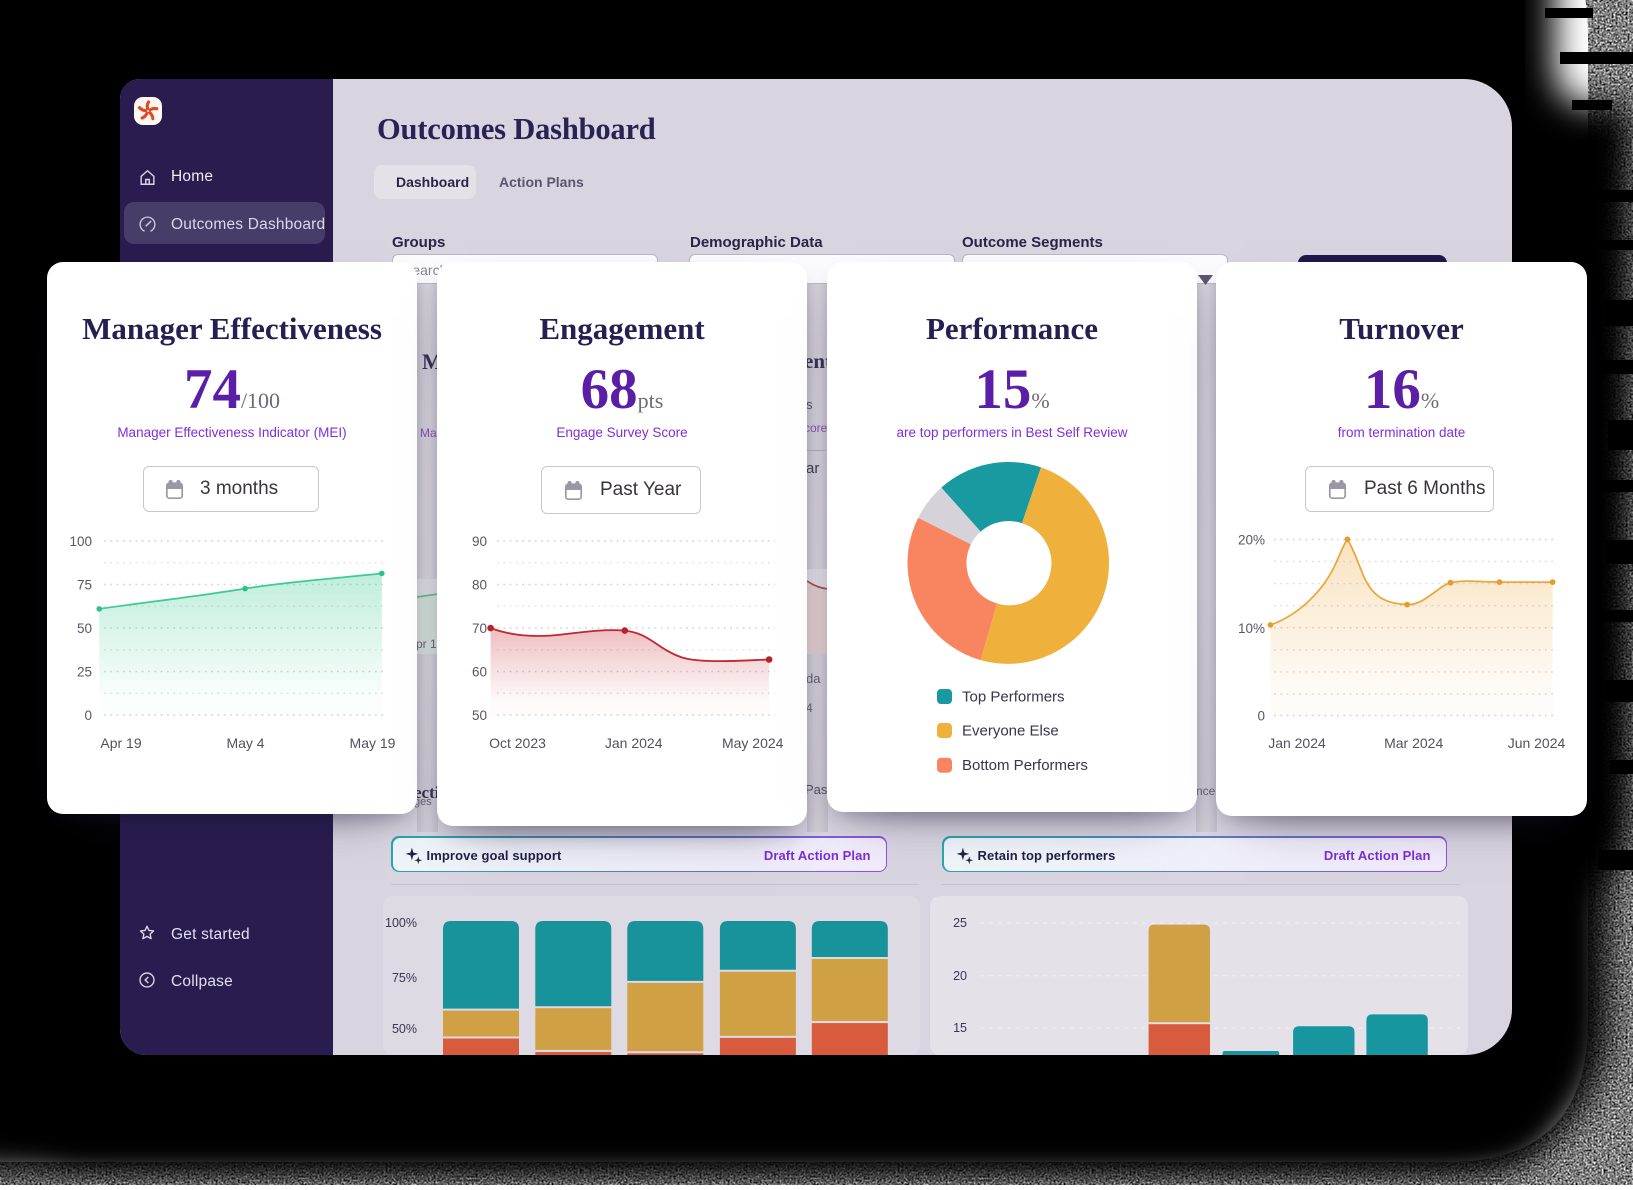 The width and height of the screenshot is (1633, 1190). I want to click on svg-text: 75, so click(84, 585).